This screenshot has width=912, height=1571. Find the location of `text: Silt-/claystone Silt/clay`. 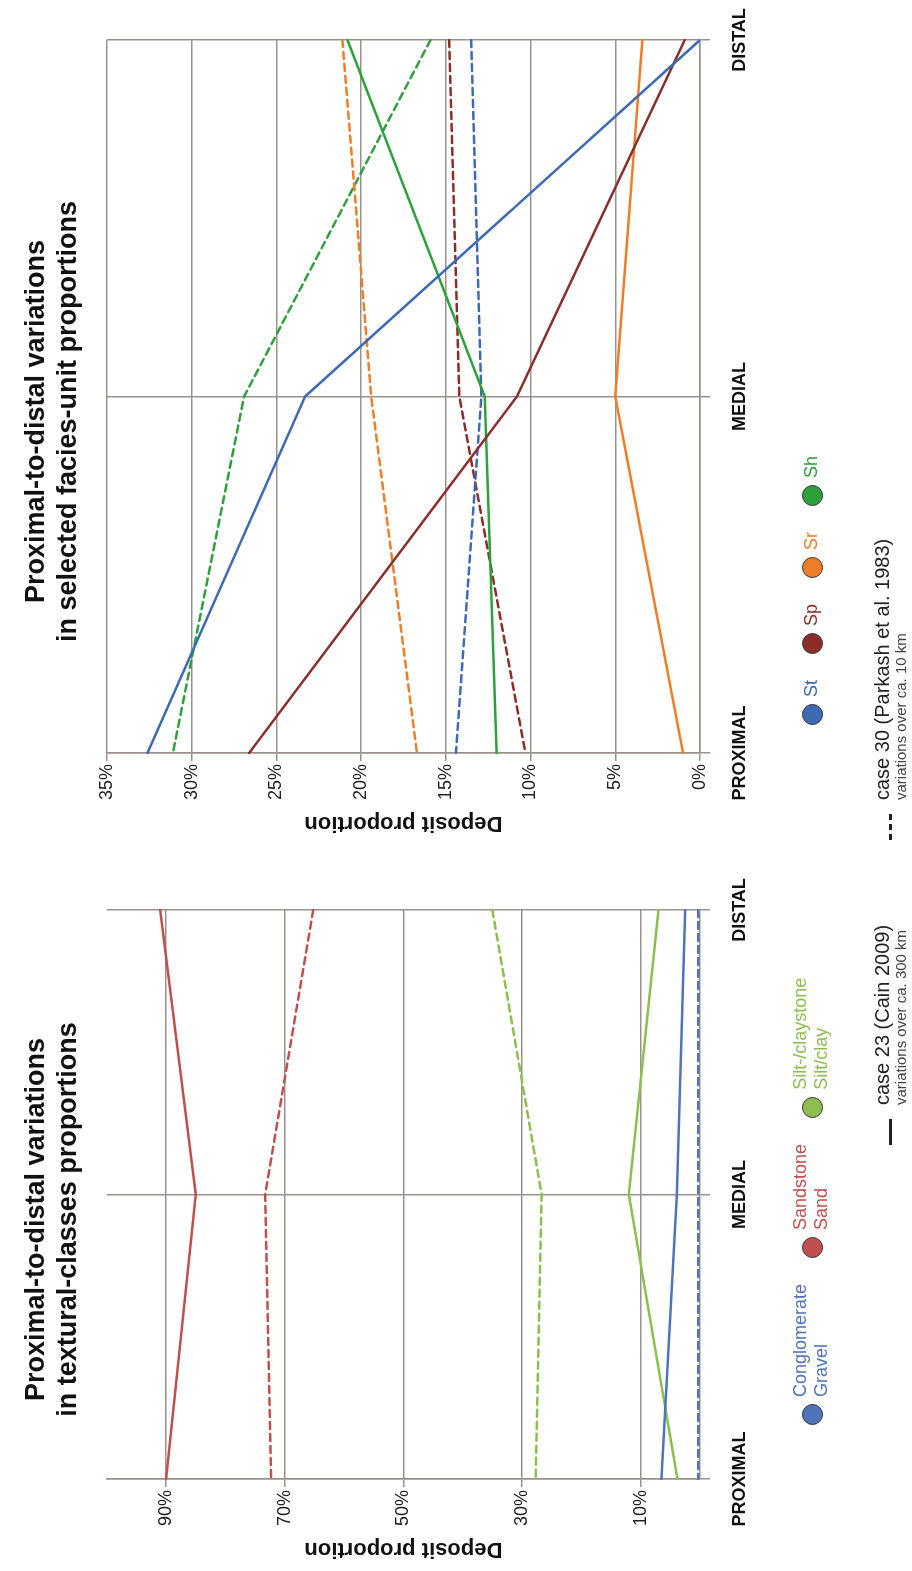

text: Silt-/claystone Silt/clay is located at coordinates (811, 1033).